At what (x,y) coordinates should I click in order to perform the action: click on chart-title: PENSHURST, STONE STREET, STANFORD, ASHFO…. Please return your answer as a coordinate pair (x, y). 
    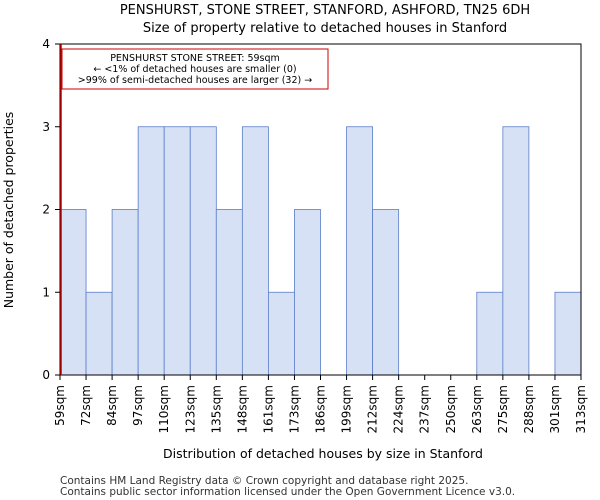
    Looking at the image, I should click on (325, 10).